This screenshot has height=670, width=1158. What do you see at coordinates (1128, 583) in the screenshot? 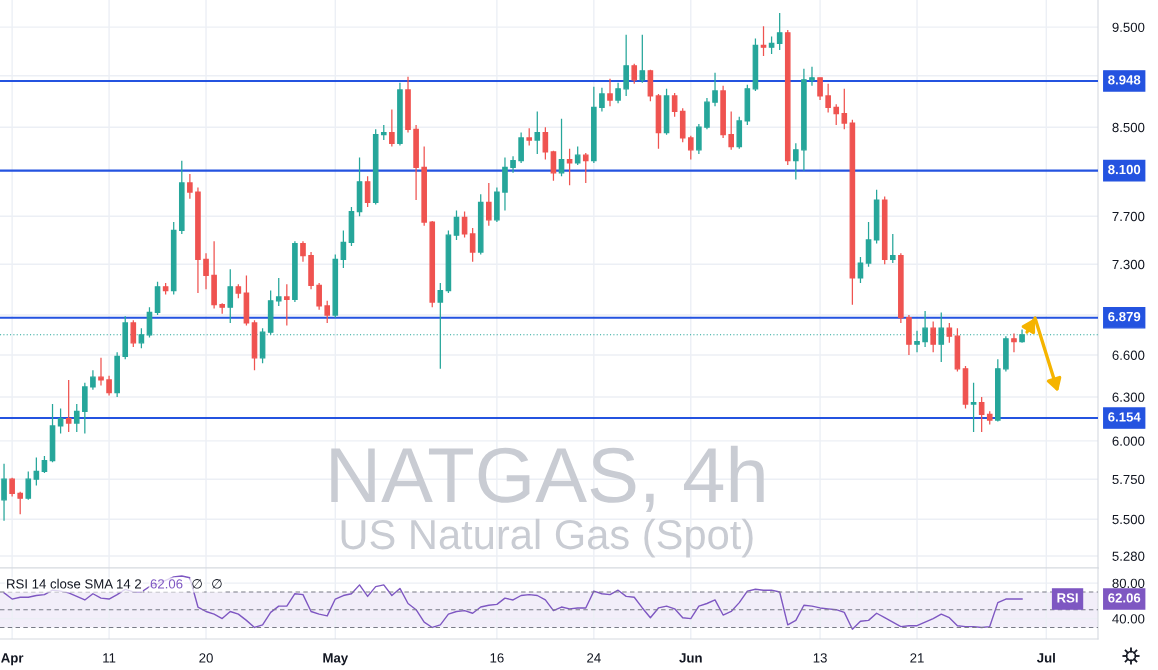
I see `y-tick-label: 80.00` at bounding box center [1128, 583].